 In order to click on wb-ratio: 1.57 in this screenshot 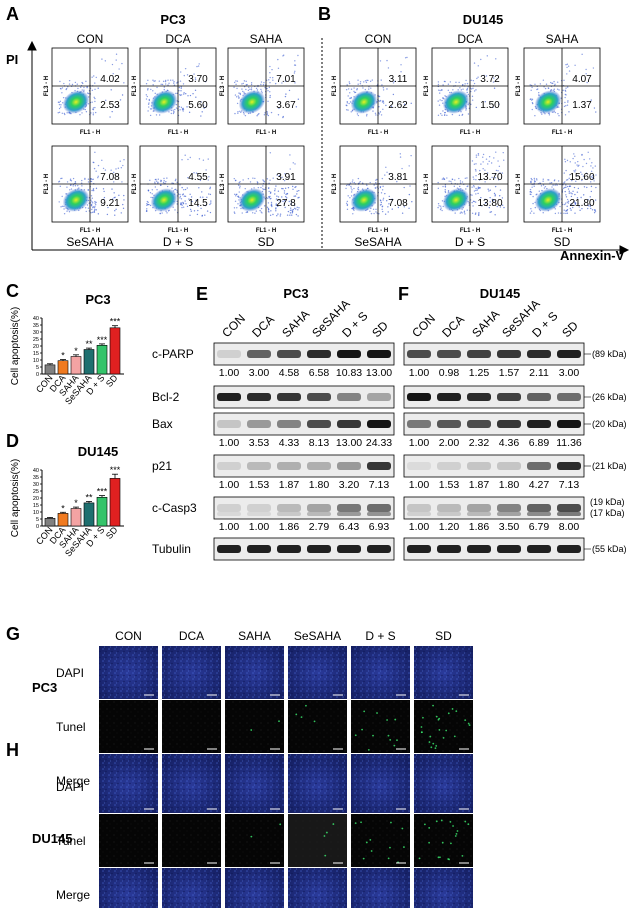, I will do `click(509, 373)`.